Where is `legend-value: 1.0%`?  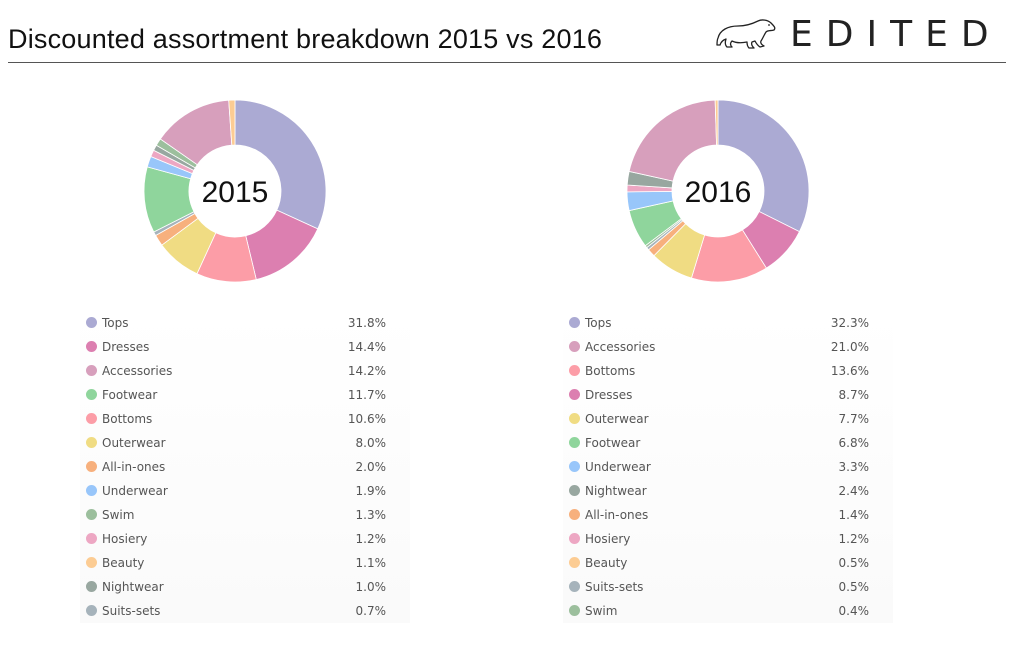 legend-value: 1.0% is located at coordinates (371, 587).